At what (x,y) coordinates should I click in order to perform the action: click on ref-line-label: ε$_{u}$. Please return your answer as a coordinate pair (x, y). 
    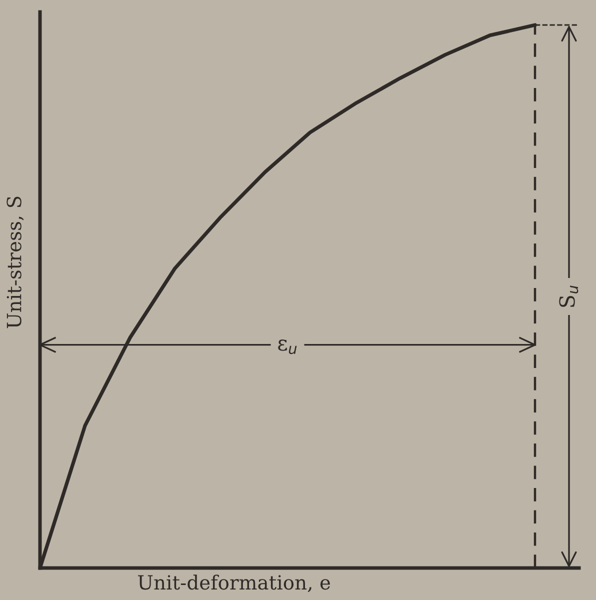
    Looking at the image, I should click on (287, 347).